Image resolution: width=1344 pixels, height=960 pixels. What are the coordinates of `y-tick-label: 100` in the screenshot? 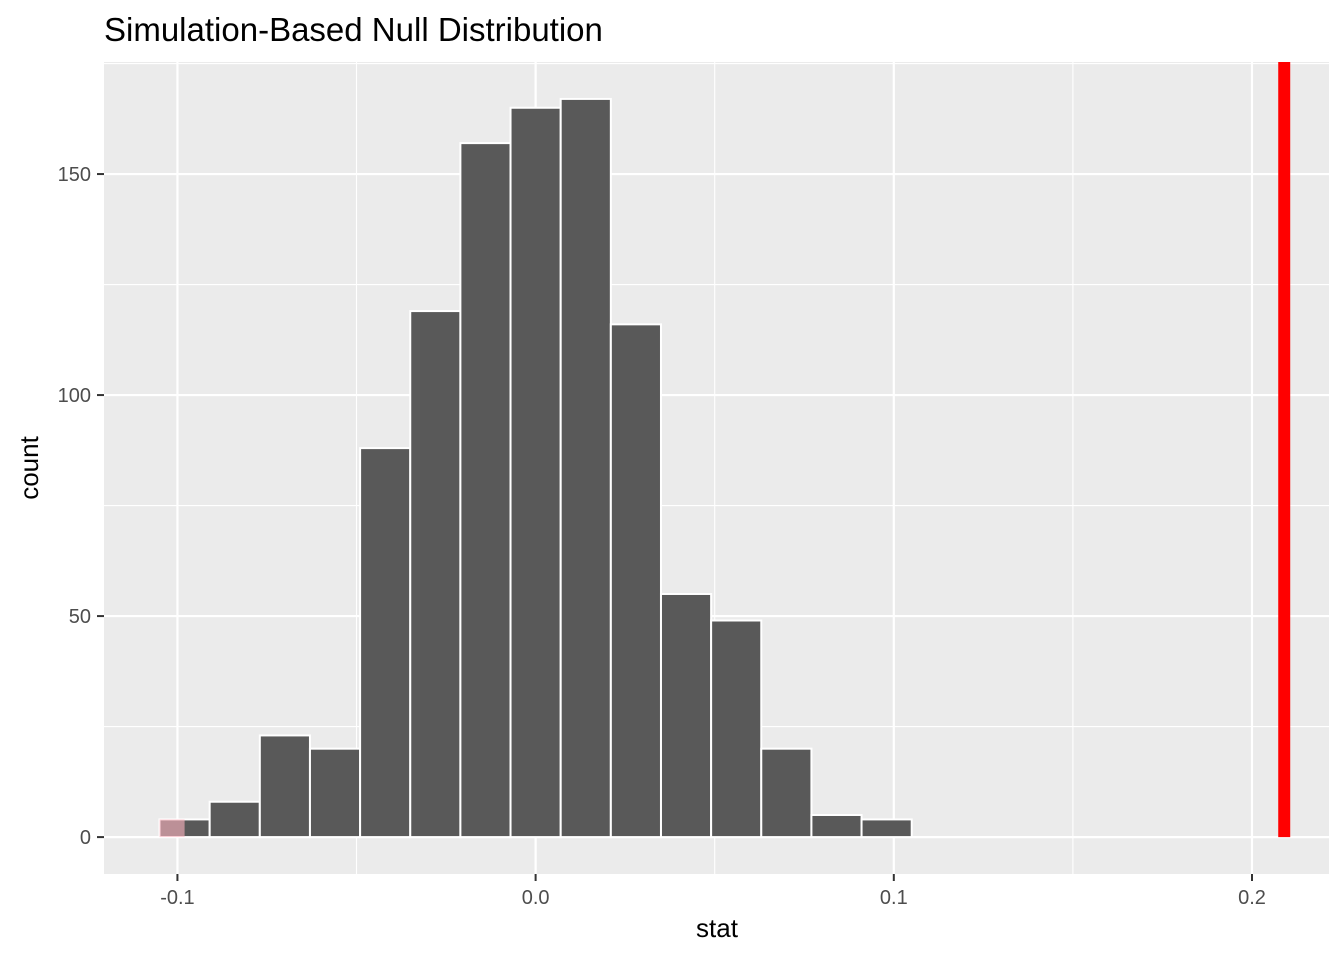 It's located at (74, 396).